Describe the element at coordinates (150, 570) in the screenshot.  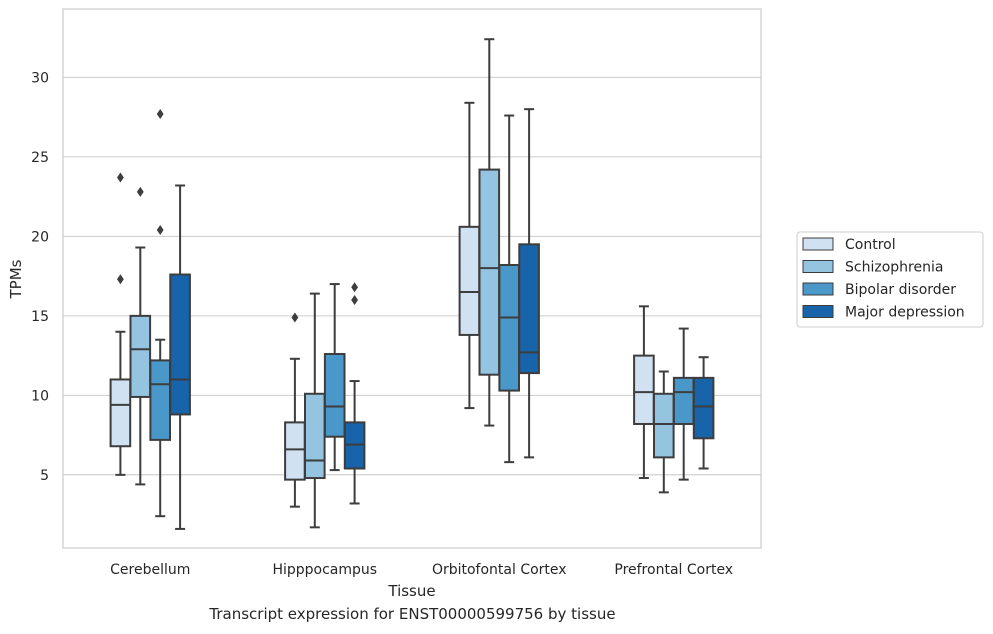
I see `x-tick-label: Cerebellum` at that location.